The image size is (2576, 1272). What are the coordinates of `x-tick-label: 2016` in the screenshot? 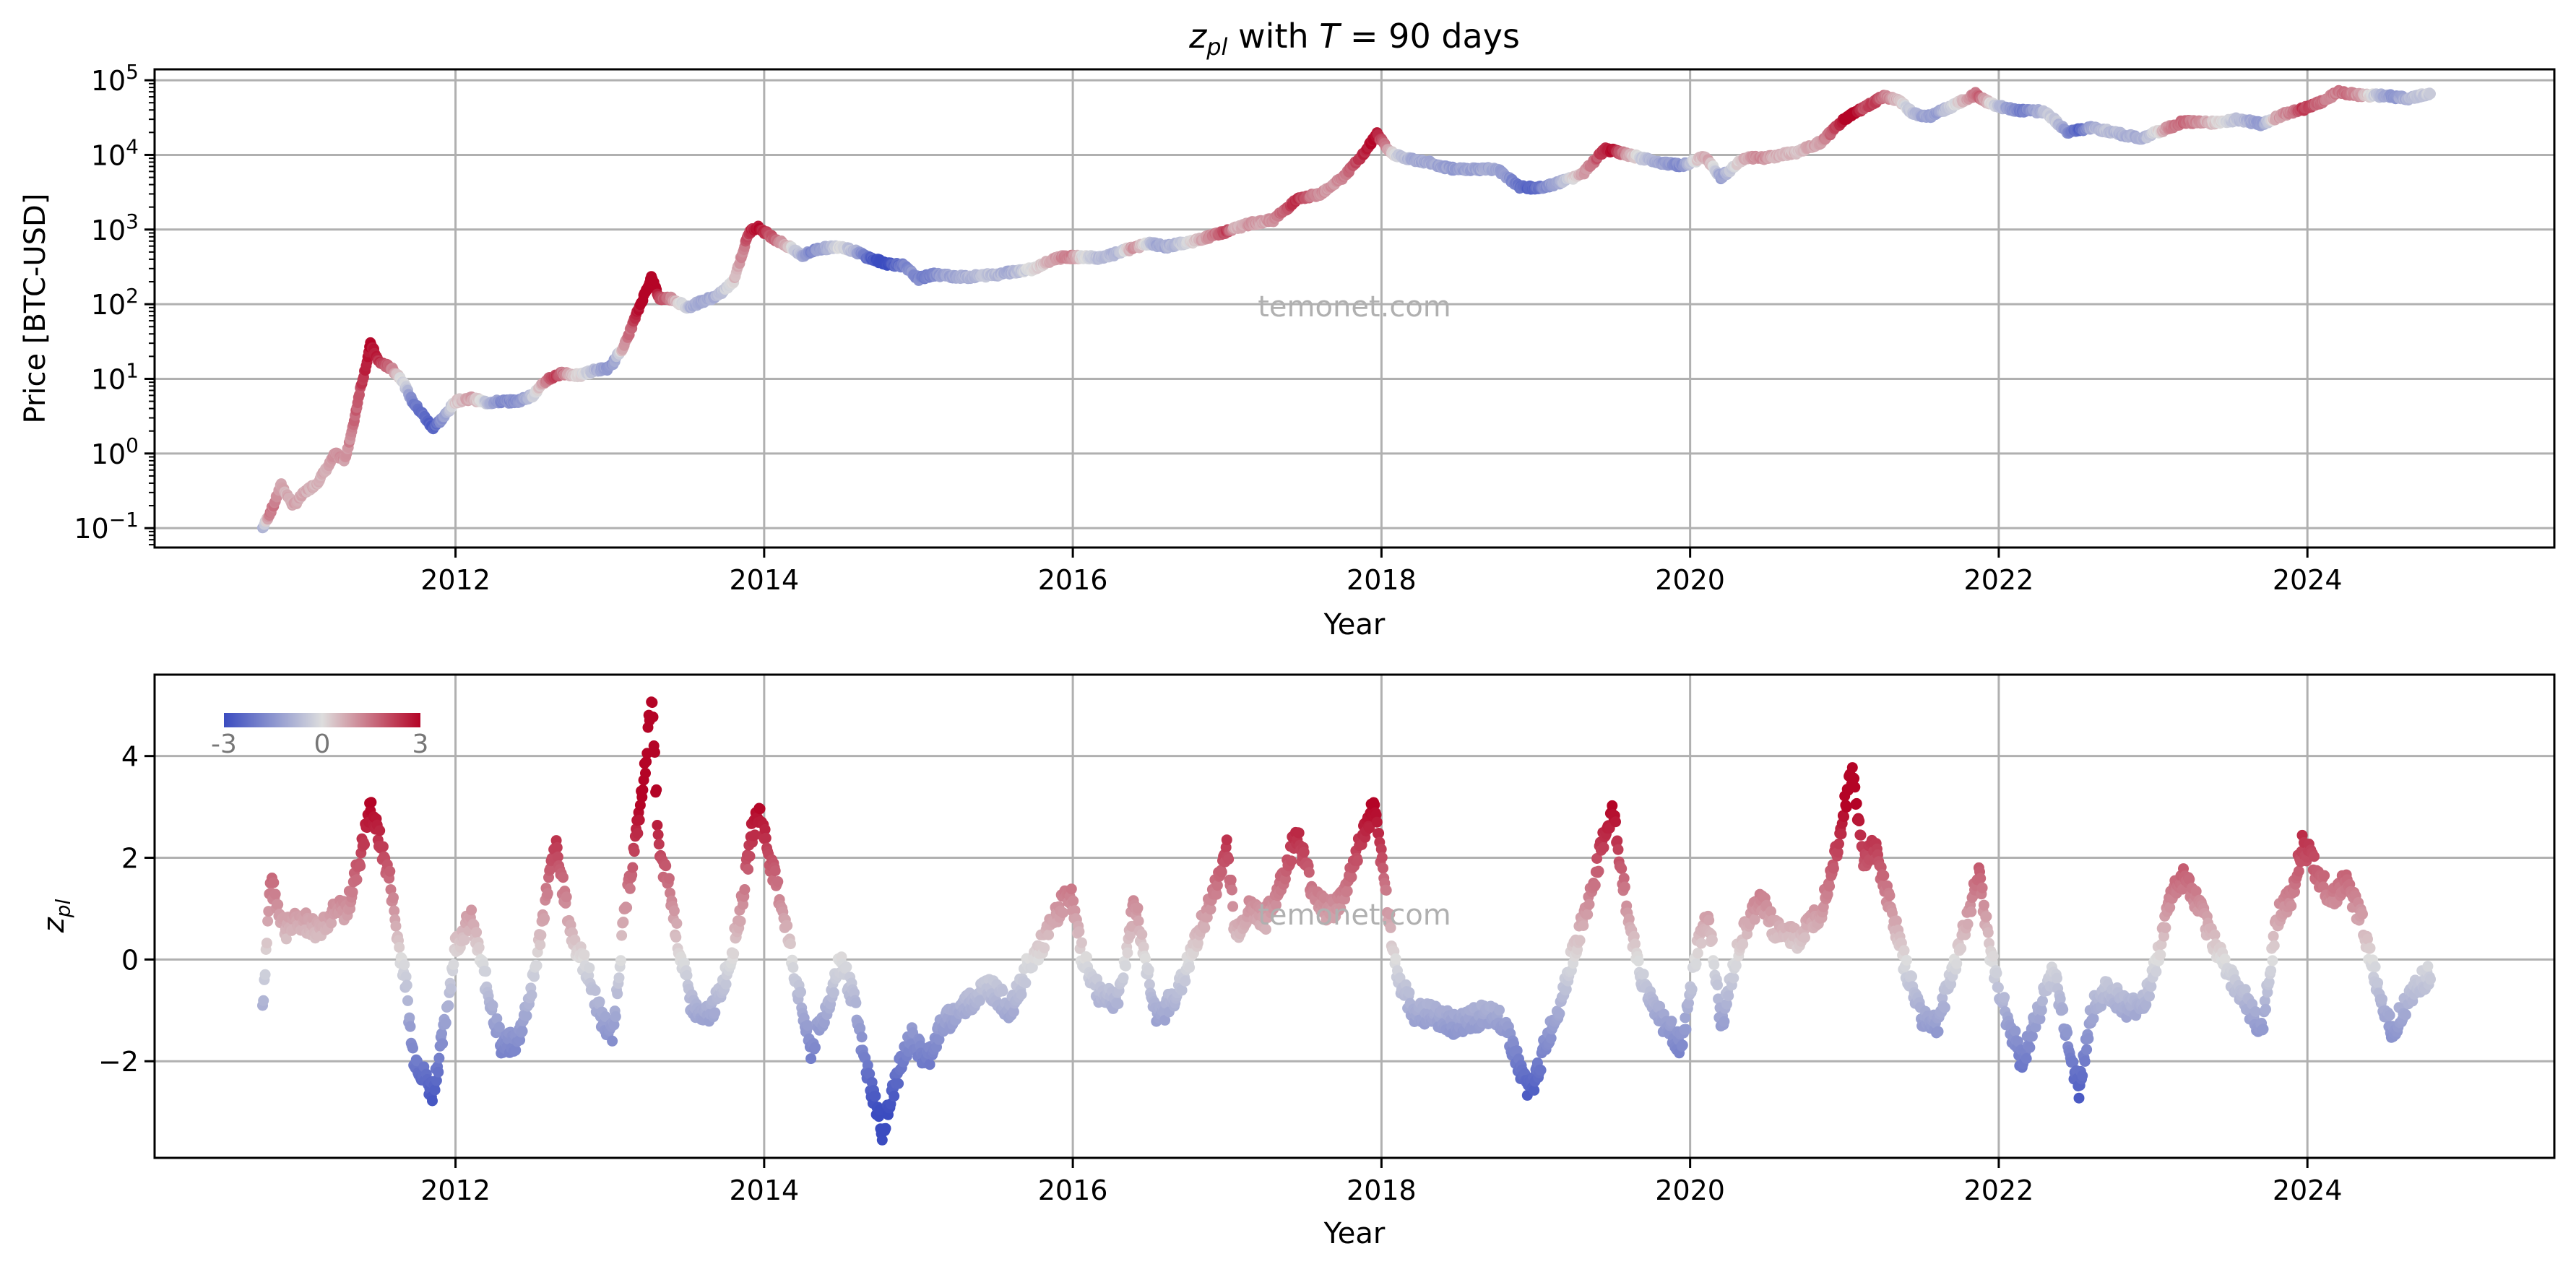 It's located at (1073, 580).